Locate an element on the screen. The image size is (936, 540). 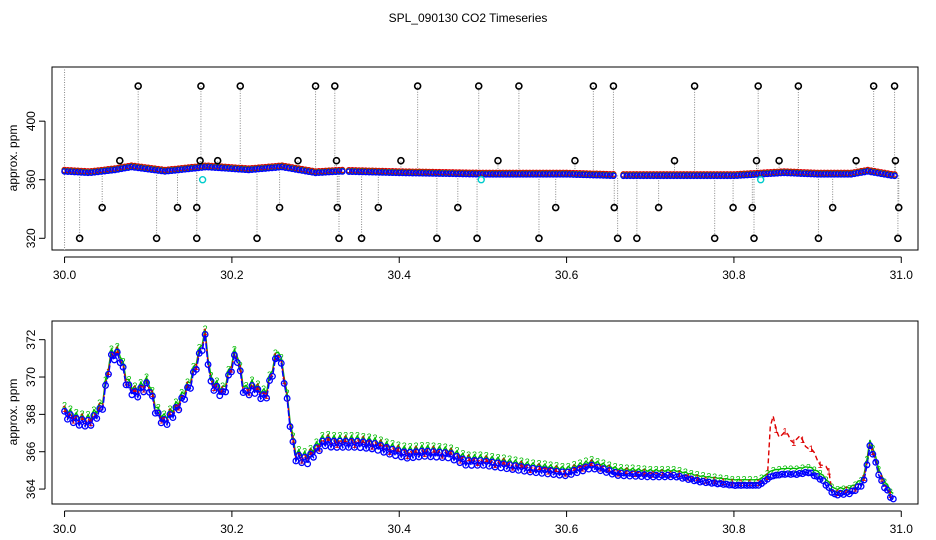
panel-top-x-tick-label: 30.6 is located at coordinates (567, 275).